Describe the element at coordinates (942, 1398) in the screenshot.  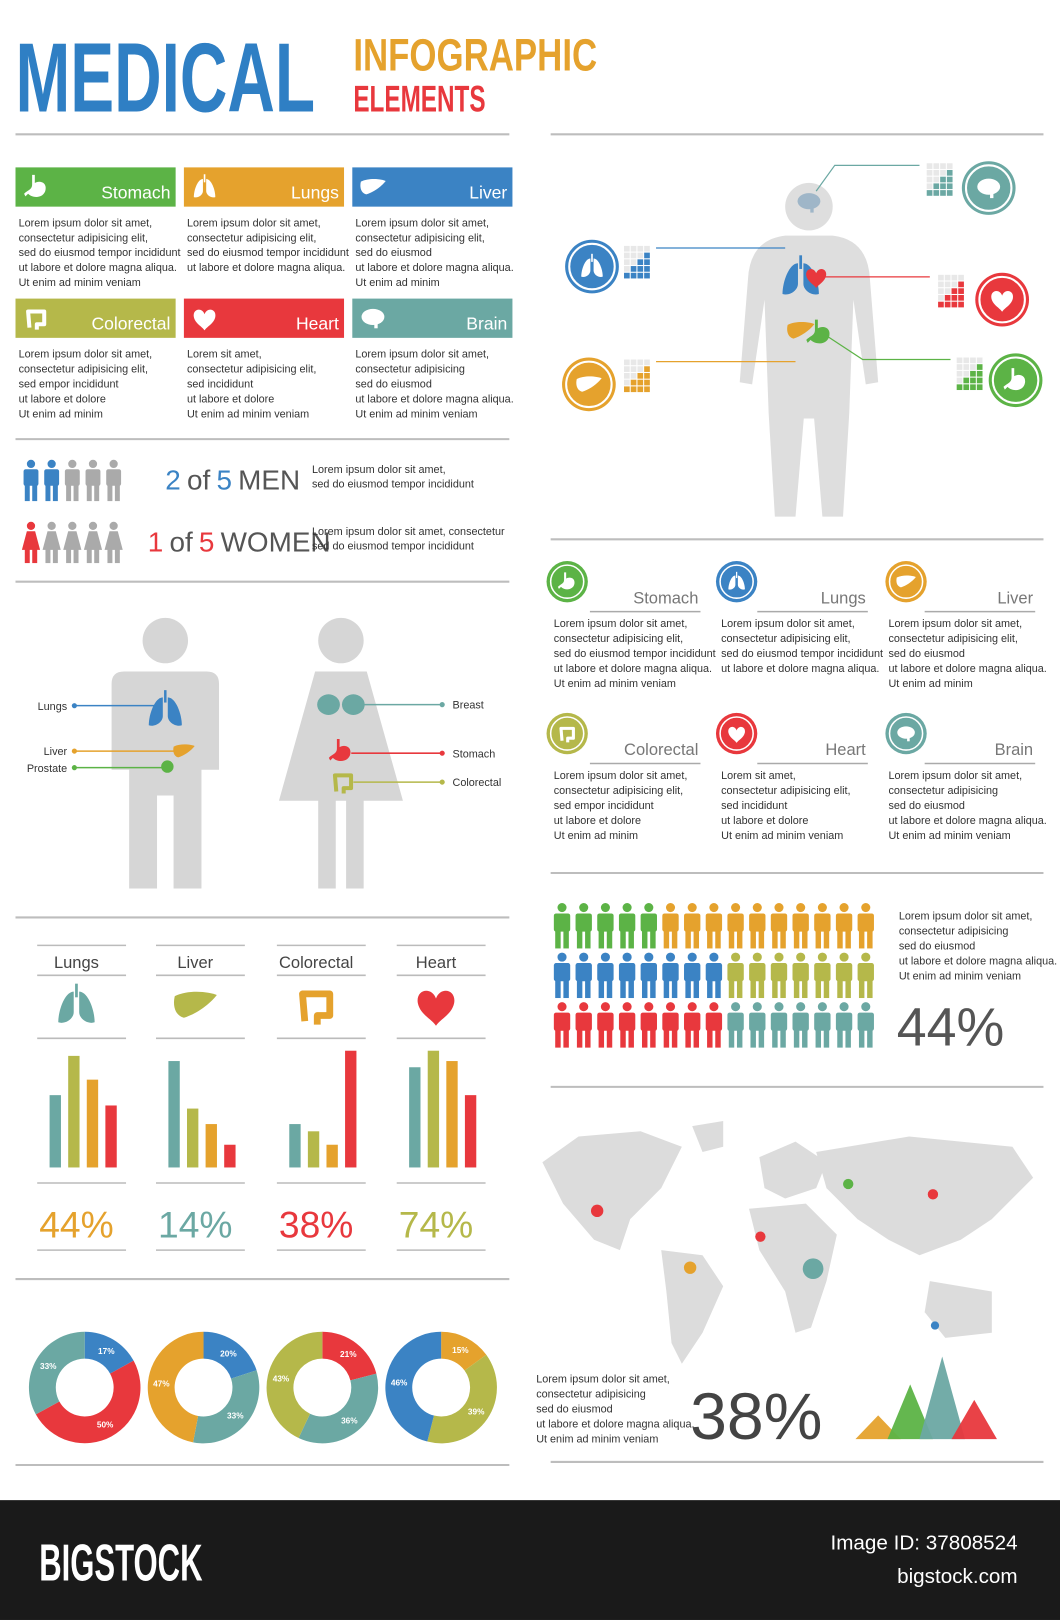
I see `peak` at that location.